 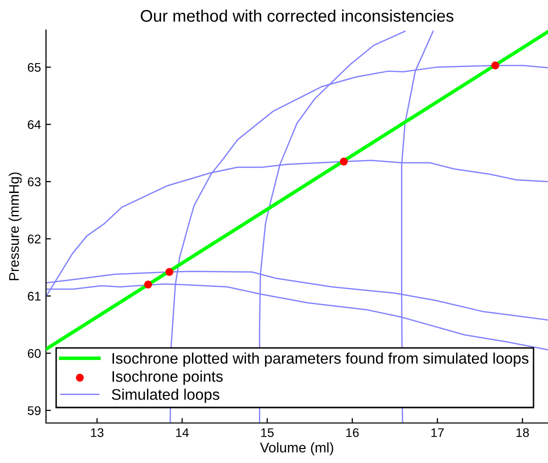 I want to click on y-tick-label: 59, so click(x=34, y=411).